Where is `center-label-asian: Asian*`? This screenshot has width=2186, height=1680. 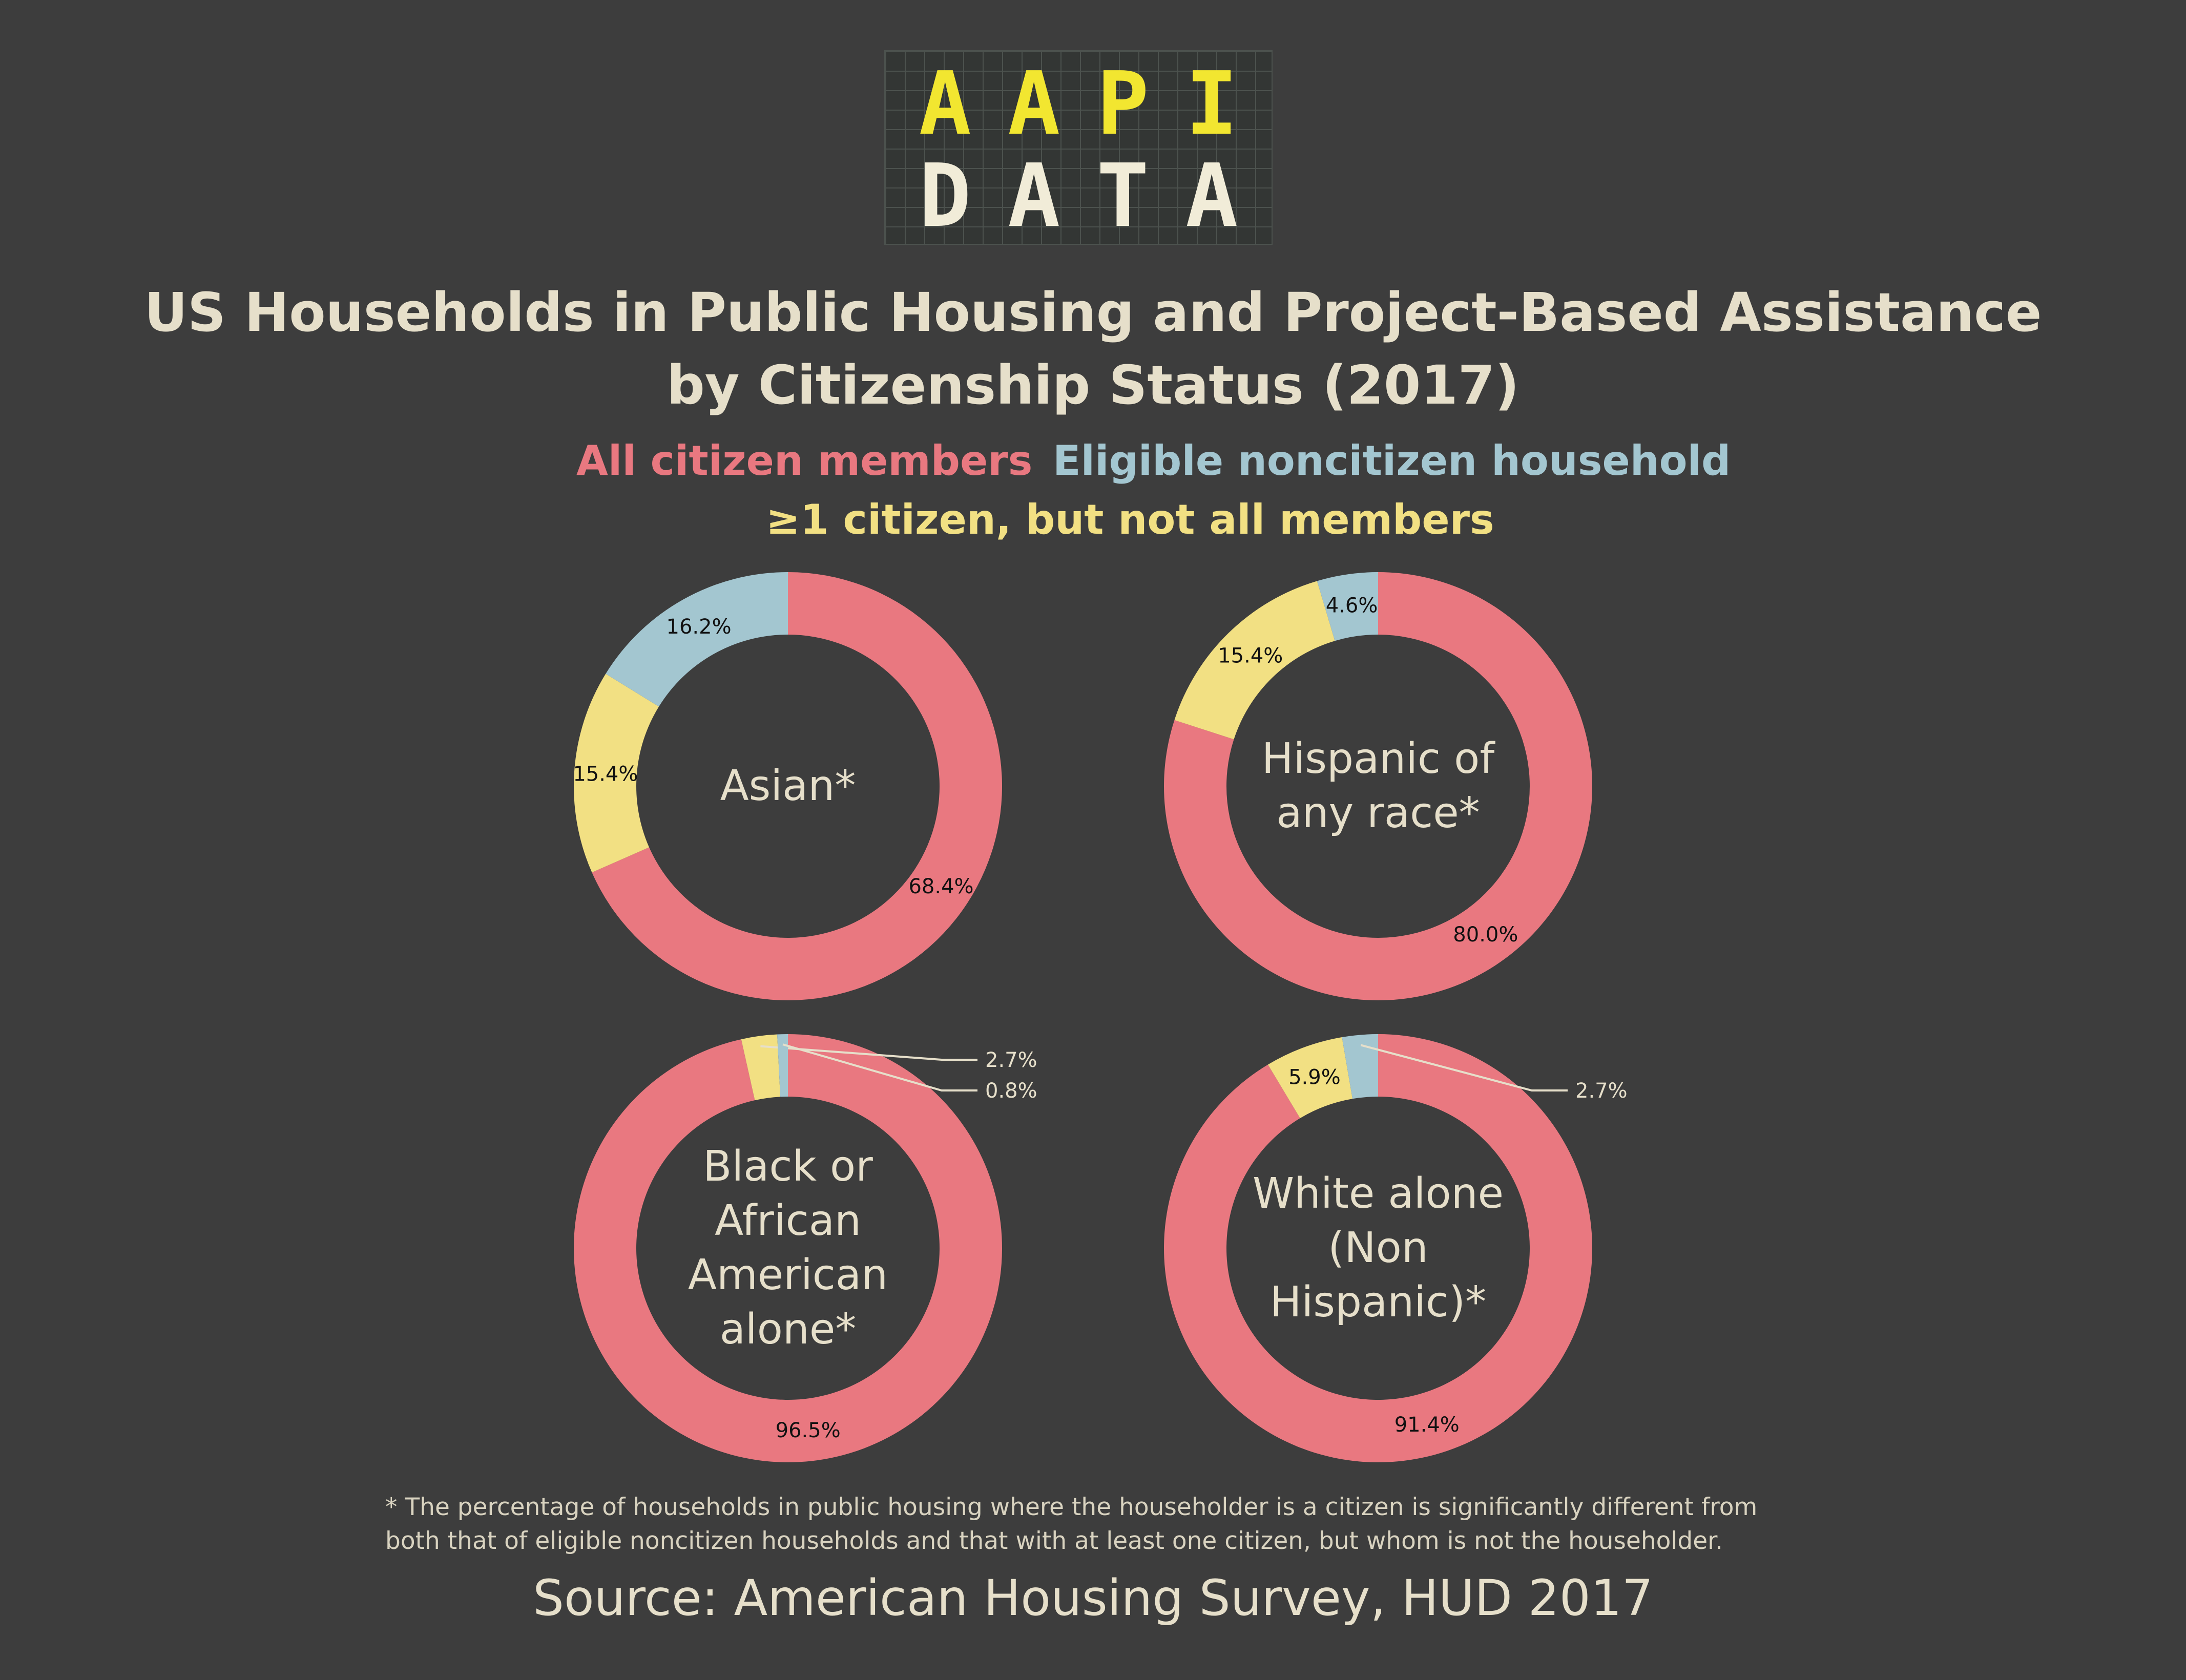 center-label-asian: Asian* is located at coordinates (788, 786).